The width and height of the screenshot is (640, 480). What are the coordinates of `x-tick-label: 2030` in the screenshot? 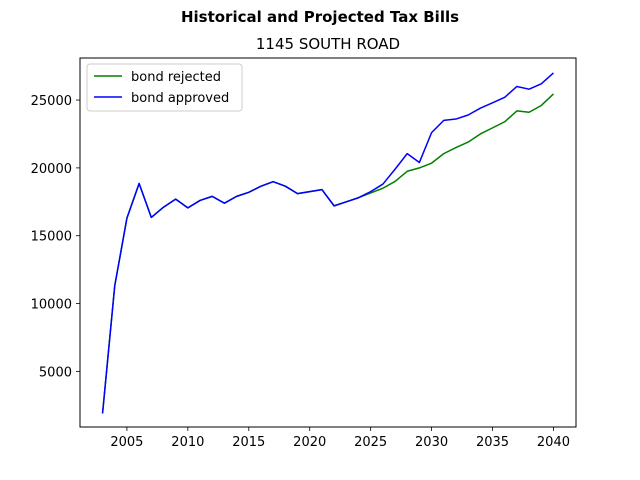 It's located at (431, 442).